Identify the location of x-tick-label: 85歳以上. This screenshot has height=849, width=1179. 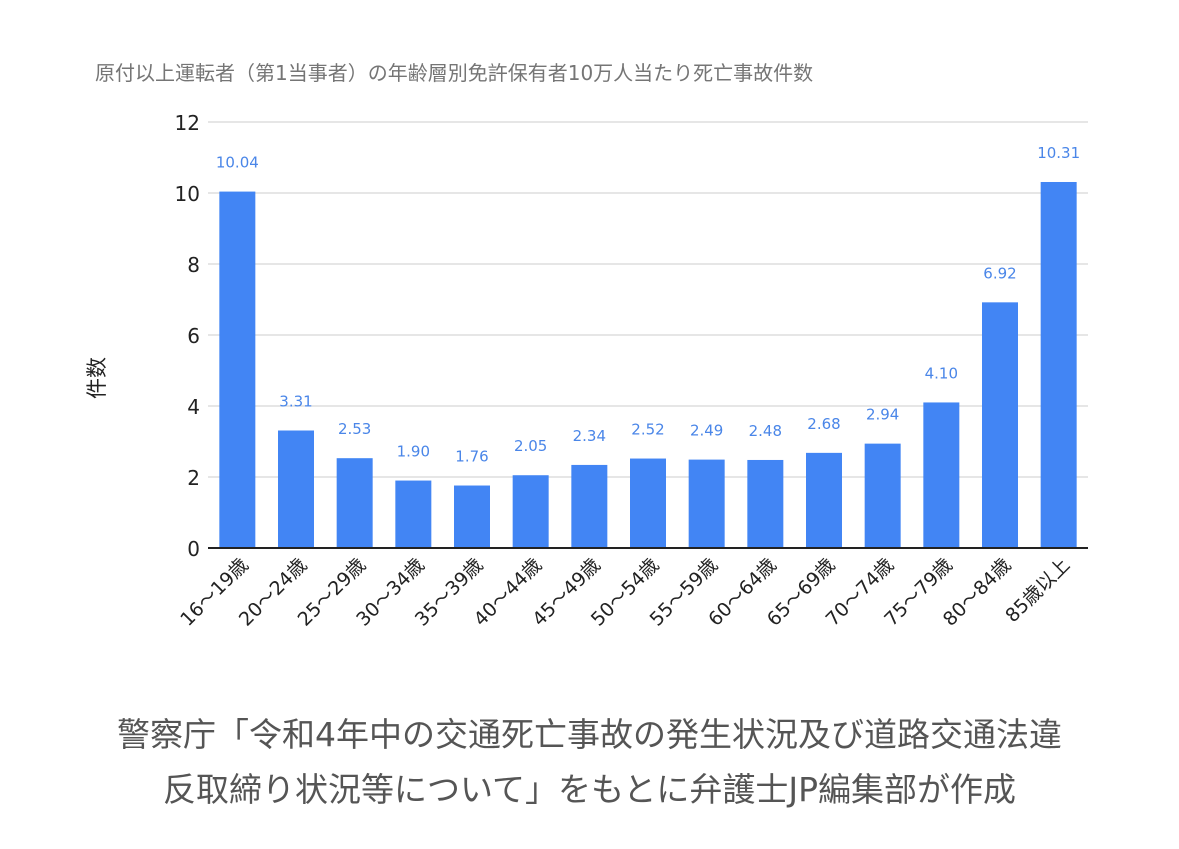
(1037, 590).